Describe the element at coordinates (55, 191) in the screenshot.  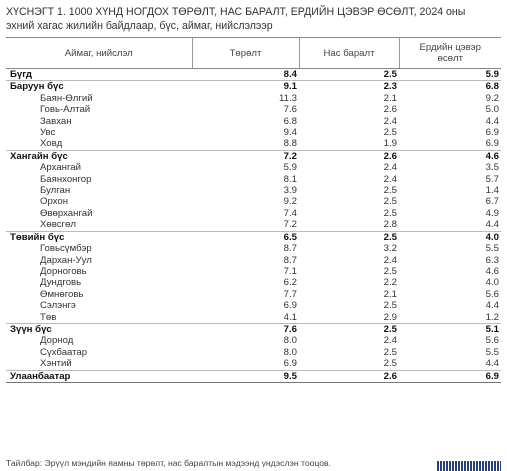
I see `cell-name: Булган` at that location.